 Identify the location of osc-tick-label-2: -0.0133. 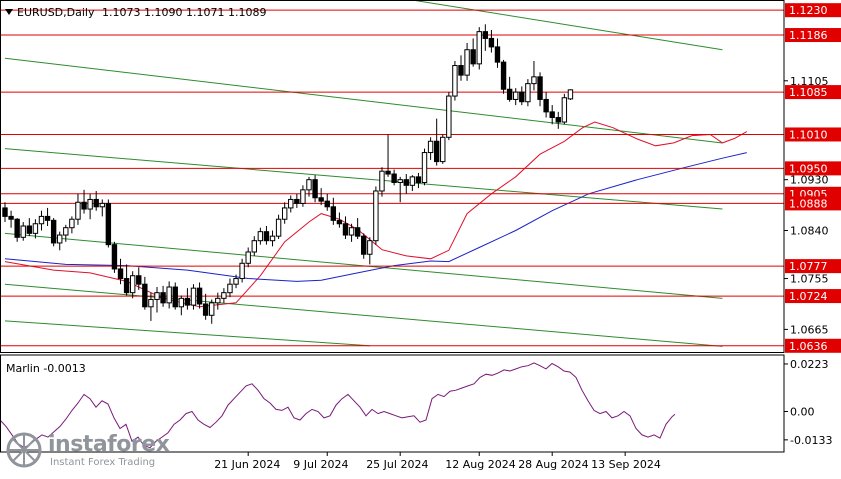
(811, 440).